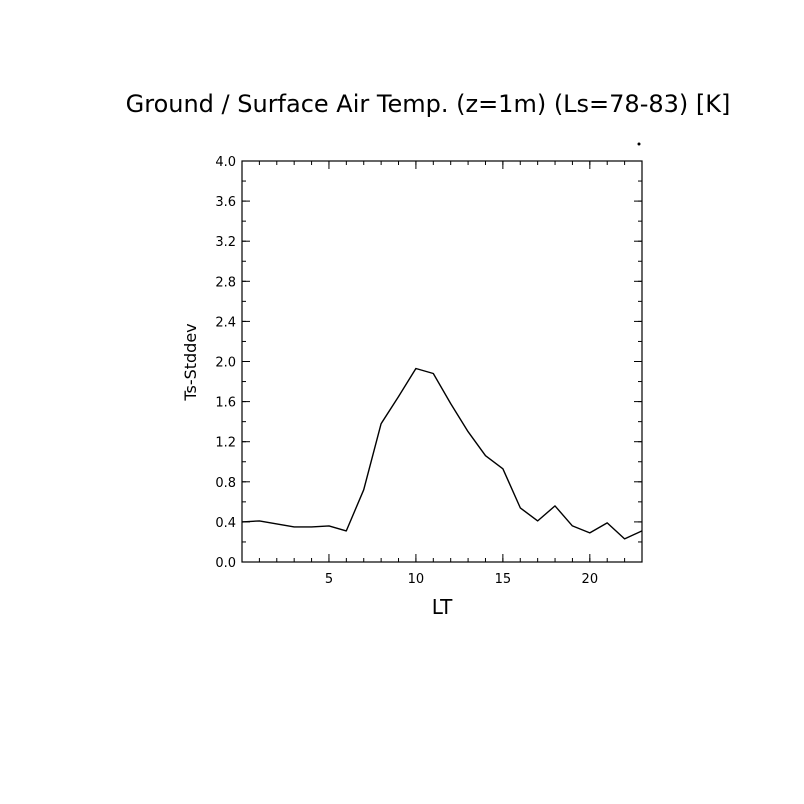 The width and height of the screenshot is (804, 804). Describe the element at coordinates (639, 144) in the screenshot. I see `corner-dot` at that location.